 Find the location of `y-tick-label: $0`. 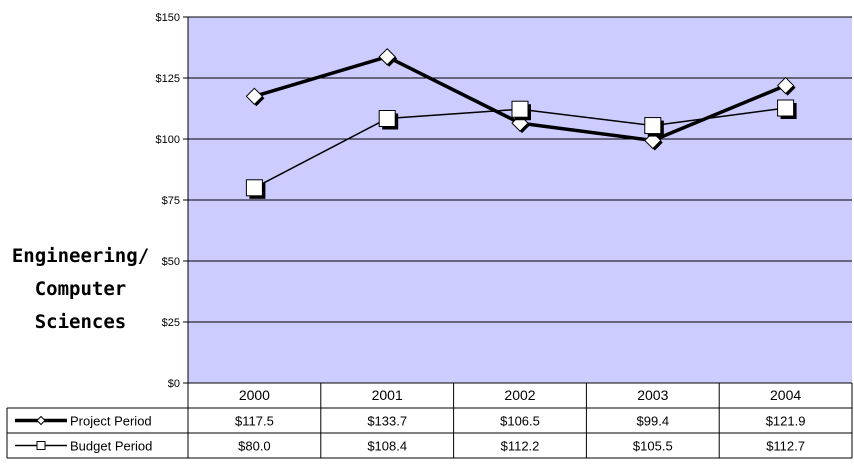

y-tick-label: $0 is located at coordinates (174, 384).